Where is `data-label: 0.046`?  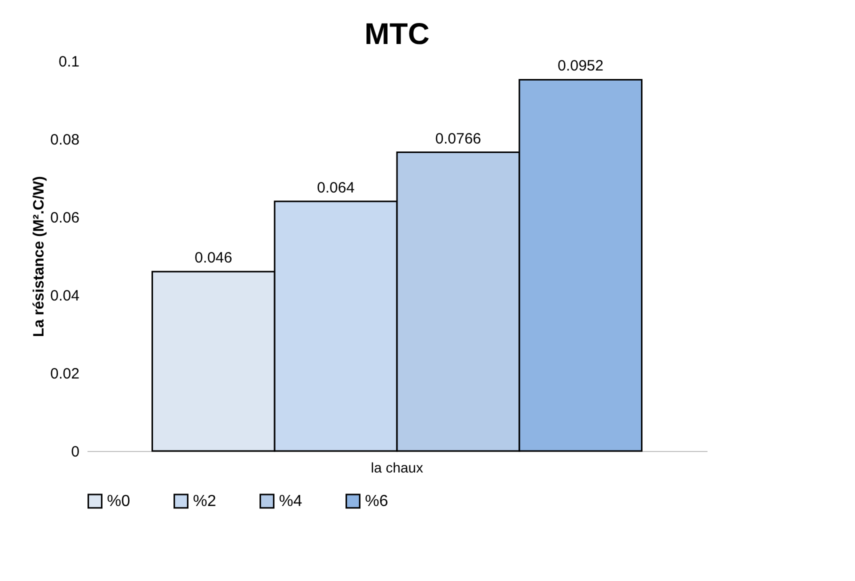
data-label: 0.046 is located at coordinates (213, 258).